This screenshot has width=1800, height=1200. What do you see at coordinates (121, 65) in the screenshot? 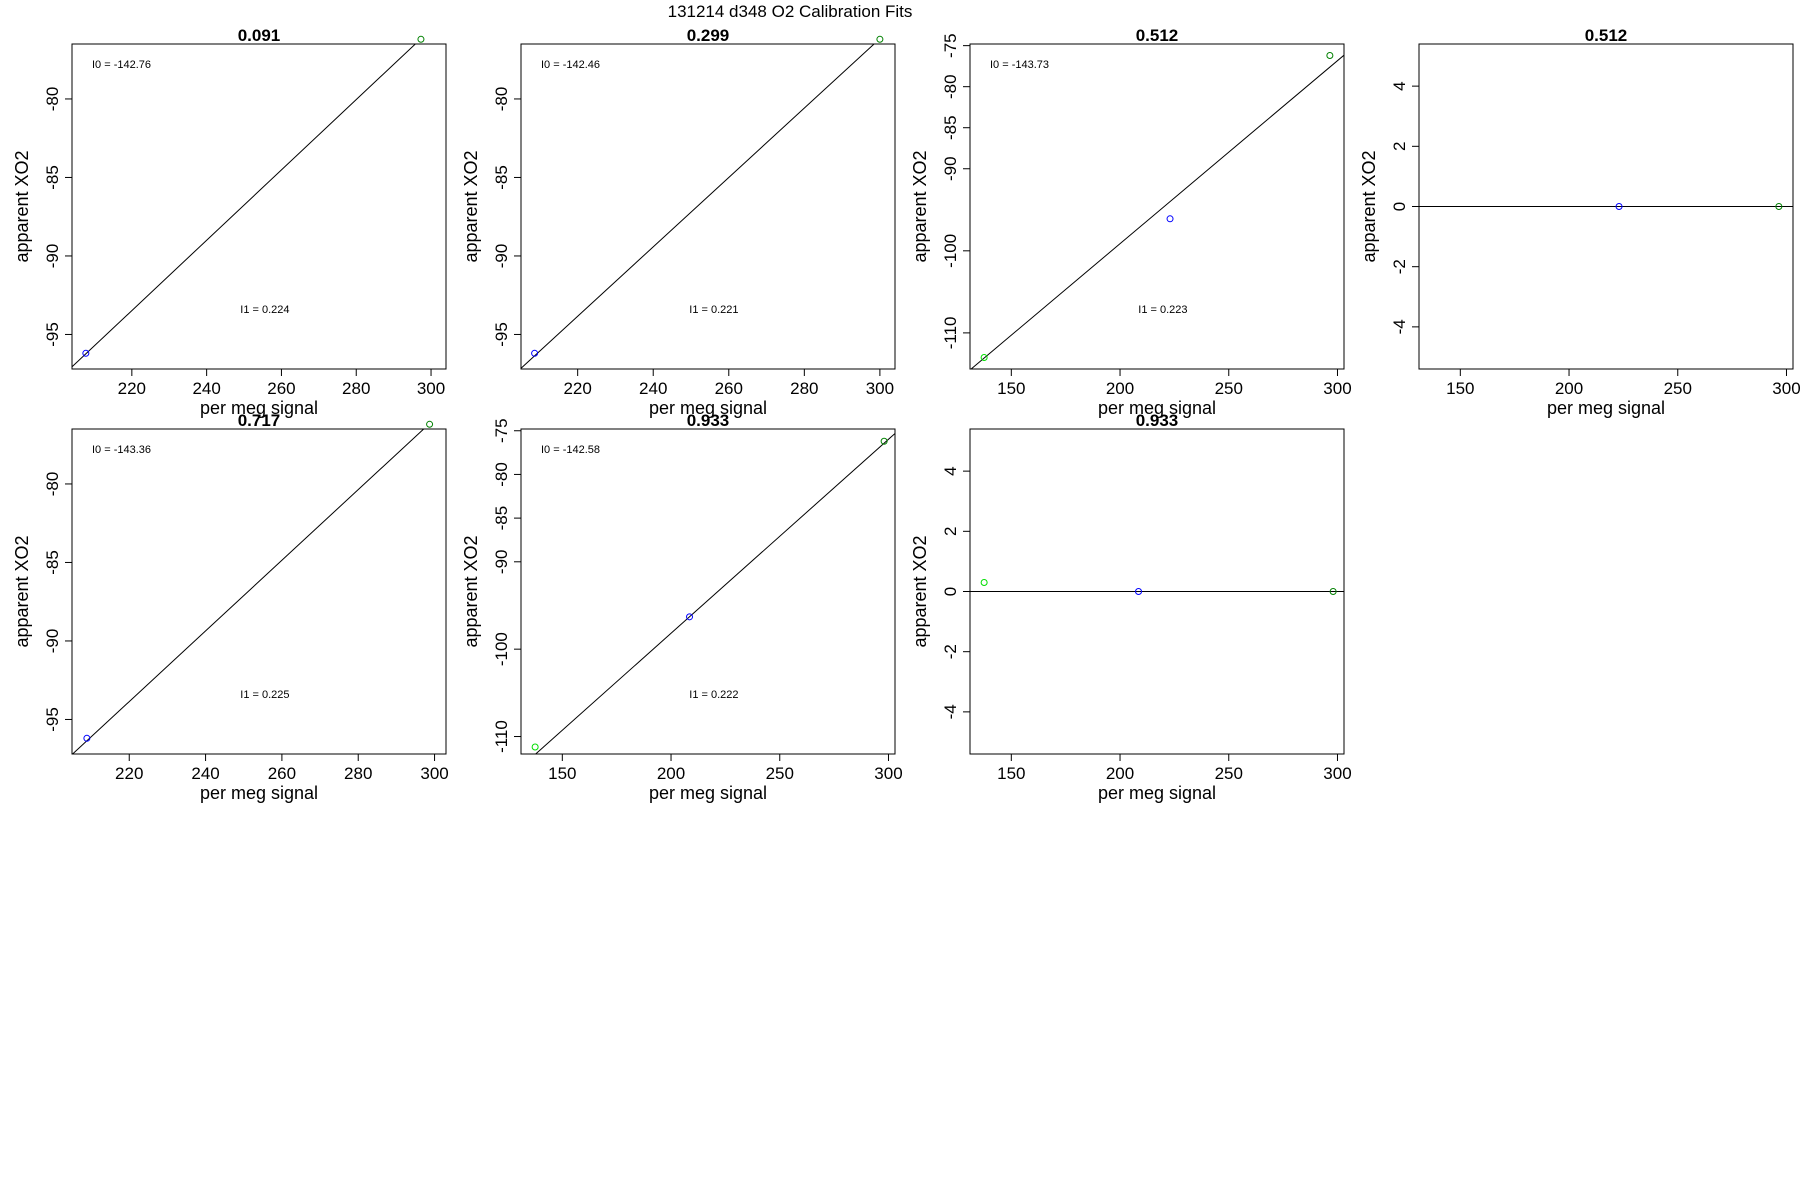
I see `intercept-annotation: I0 = -142.76` at bounding box center [121, 65].